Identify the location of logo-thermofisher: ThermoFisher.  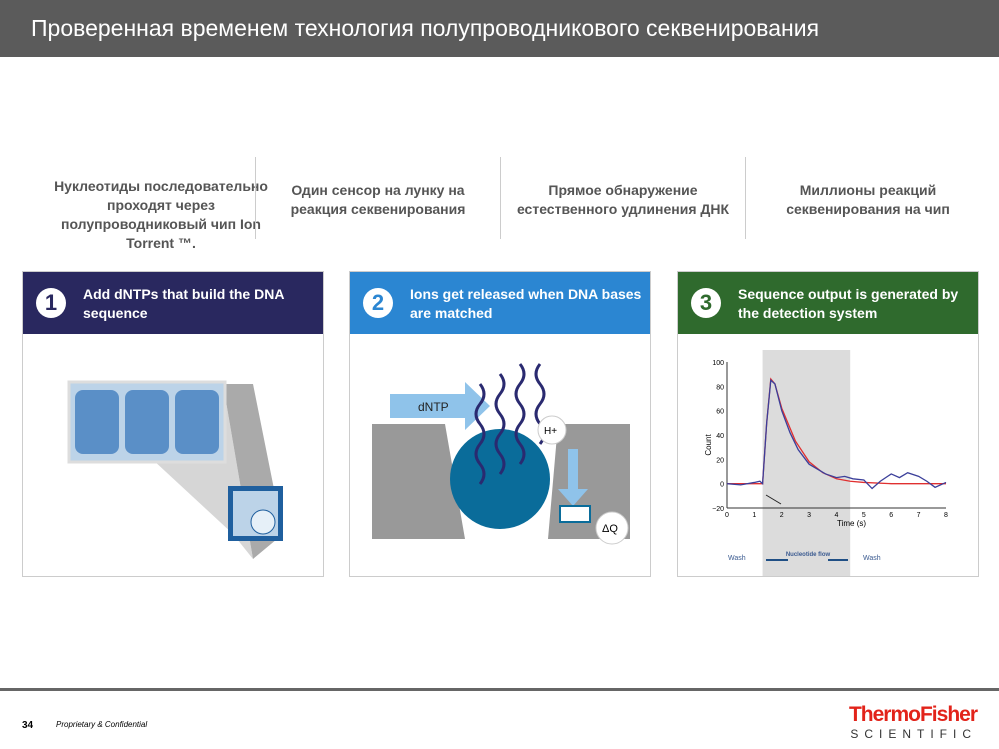
(913, 714).